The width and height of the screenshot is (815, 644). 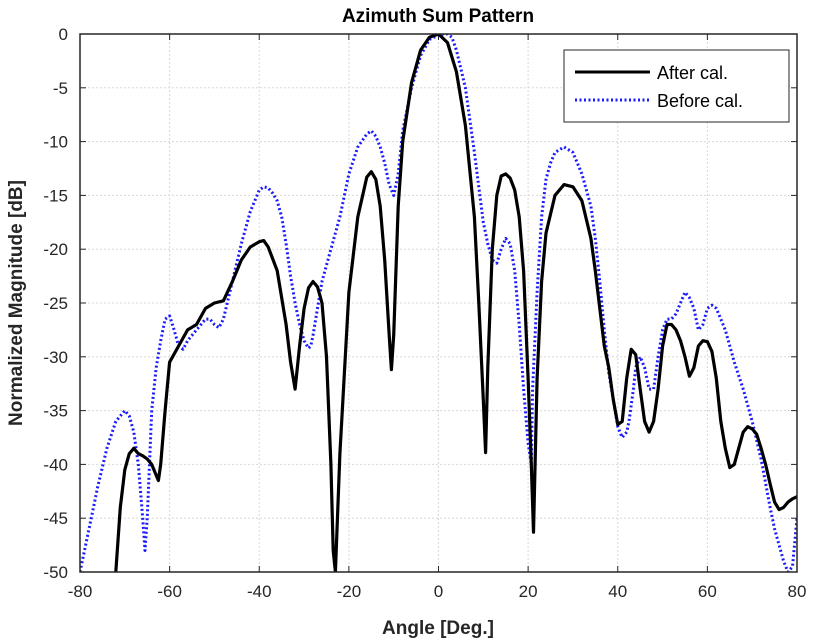 What do you see at coordinates (55, 518) in the screenshot?
I see `y-tick-label: -45` at bounding box center [55, 518].